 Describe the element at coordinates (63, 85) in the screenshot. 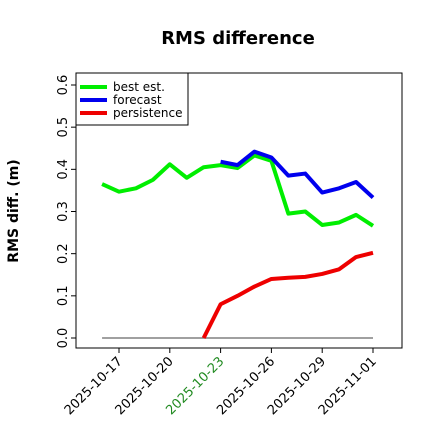

I see `y-tick-label: 0.6` at that location.